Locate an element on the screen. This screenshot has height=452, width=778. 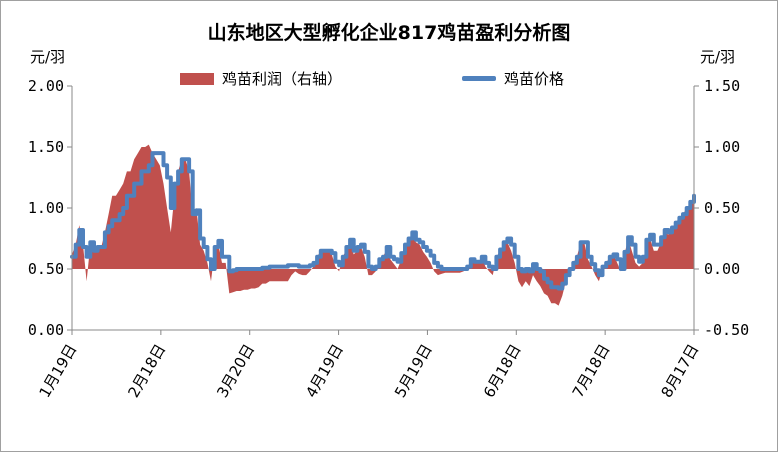
legend-item-profit: 鸡苗利润（右轴） is located at coordinates (261, 78).